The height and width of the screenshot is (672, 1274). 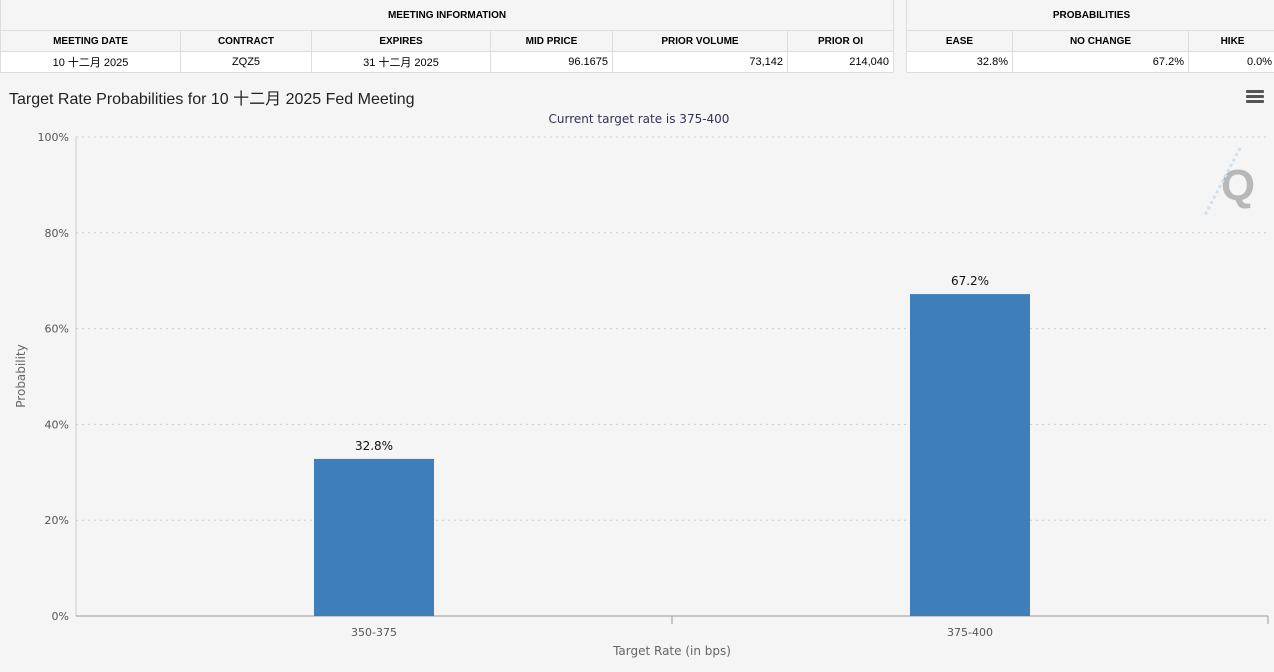 I want to click on y-tick-label: 60%, so click(x=57, y=329).